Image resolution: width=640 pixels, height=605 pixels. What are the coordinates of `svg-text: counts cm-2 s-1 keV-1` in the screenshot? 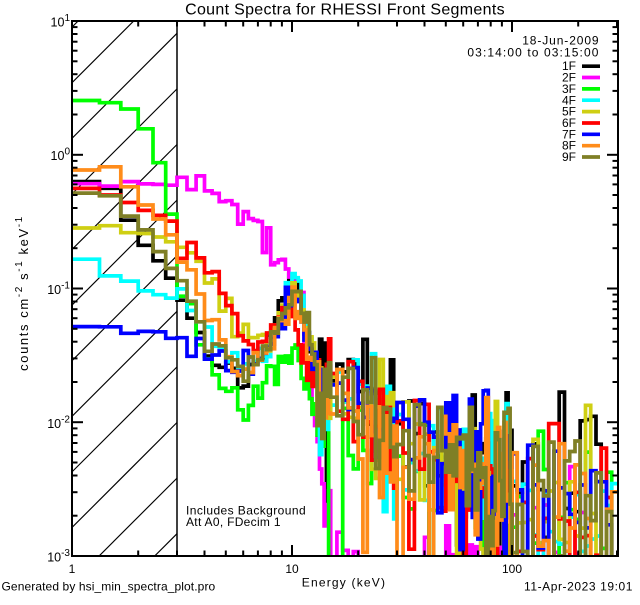 It's located at (22, 293).